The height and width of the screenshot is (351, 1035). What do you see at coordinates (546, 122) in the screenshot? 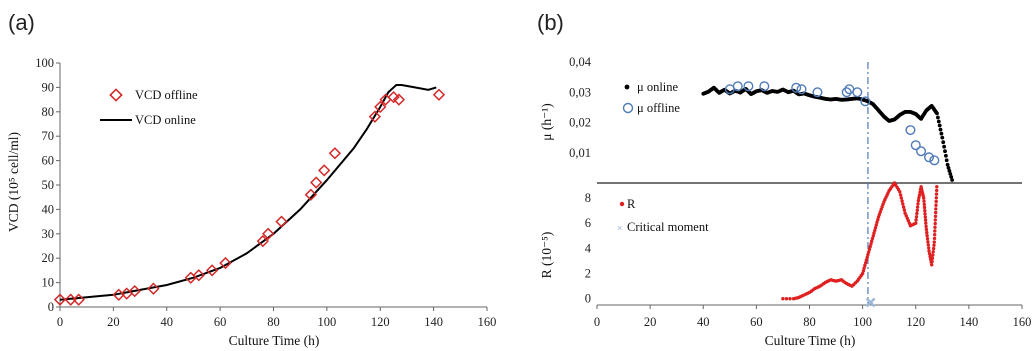
I see `chart-b-upper-y-label: μ (h⁻¹)` at bounding box center [546, 122].